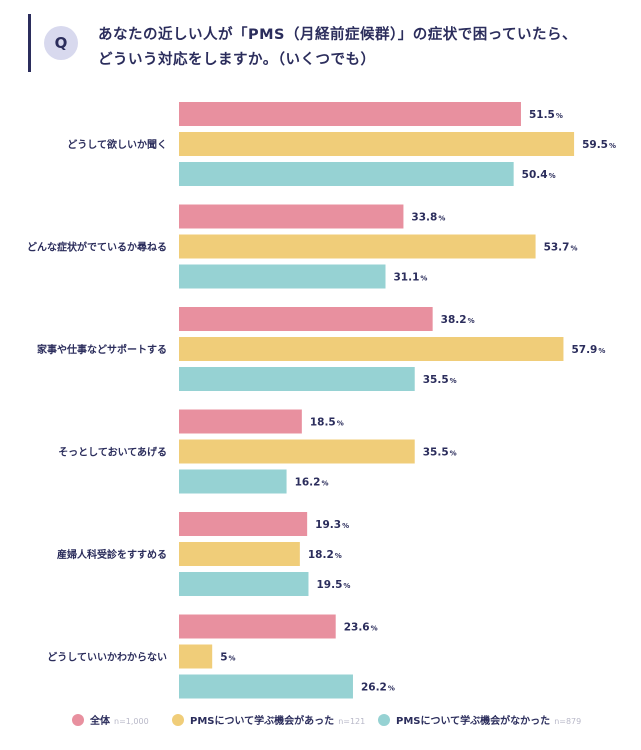 This screenshot has height=750, width=641. Describe the element at coordinates (102, 349) in the screenshot. I see `category-label: 家事や仕事などサポートする` at that location.